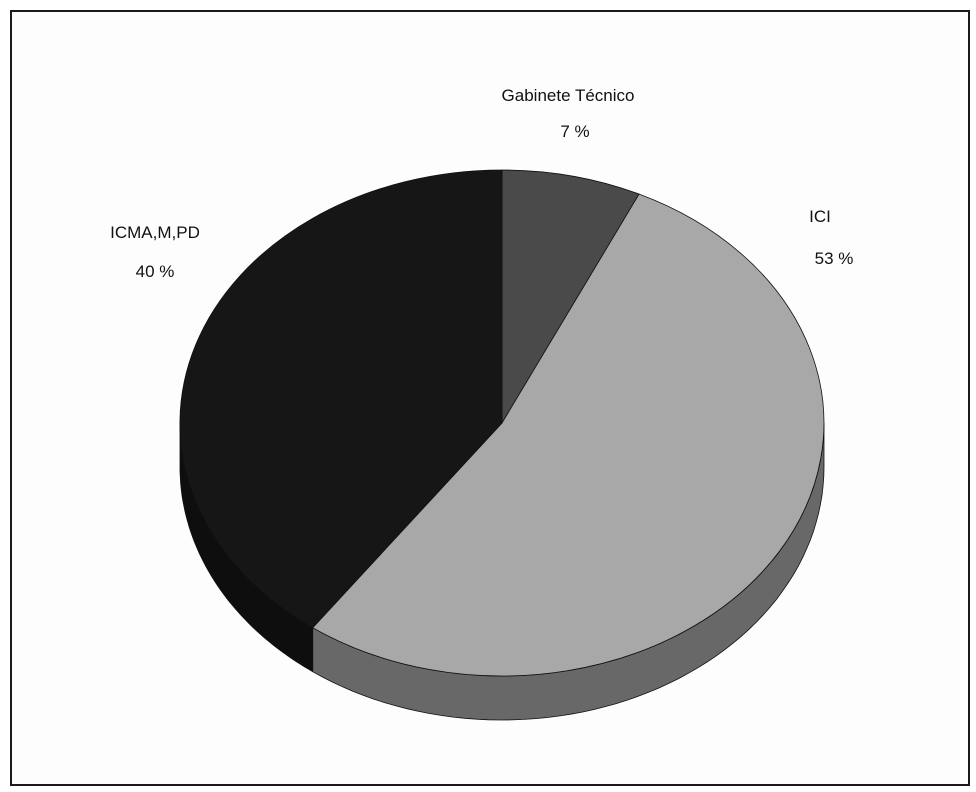 The width and height of the screenshot is (976, 792). Describe the element at coordinates (155, 271) in the screenshot. I see `slice-value-icma: 40 %` at that location.